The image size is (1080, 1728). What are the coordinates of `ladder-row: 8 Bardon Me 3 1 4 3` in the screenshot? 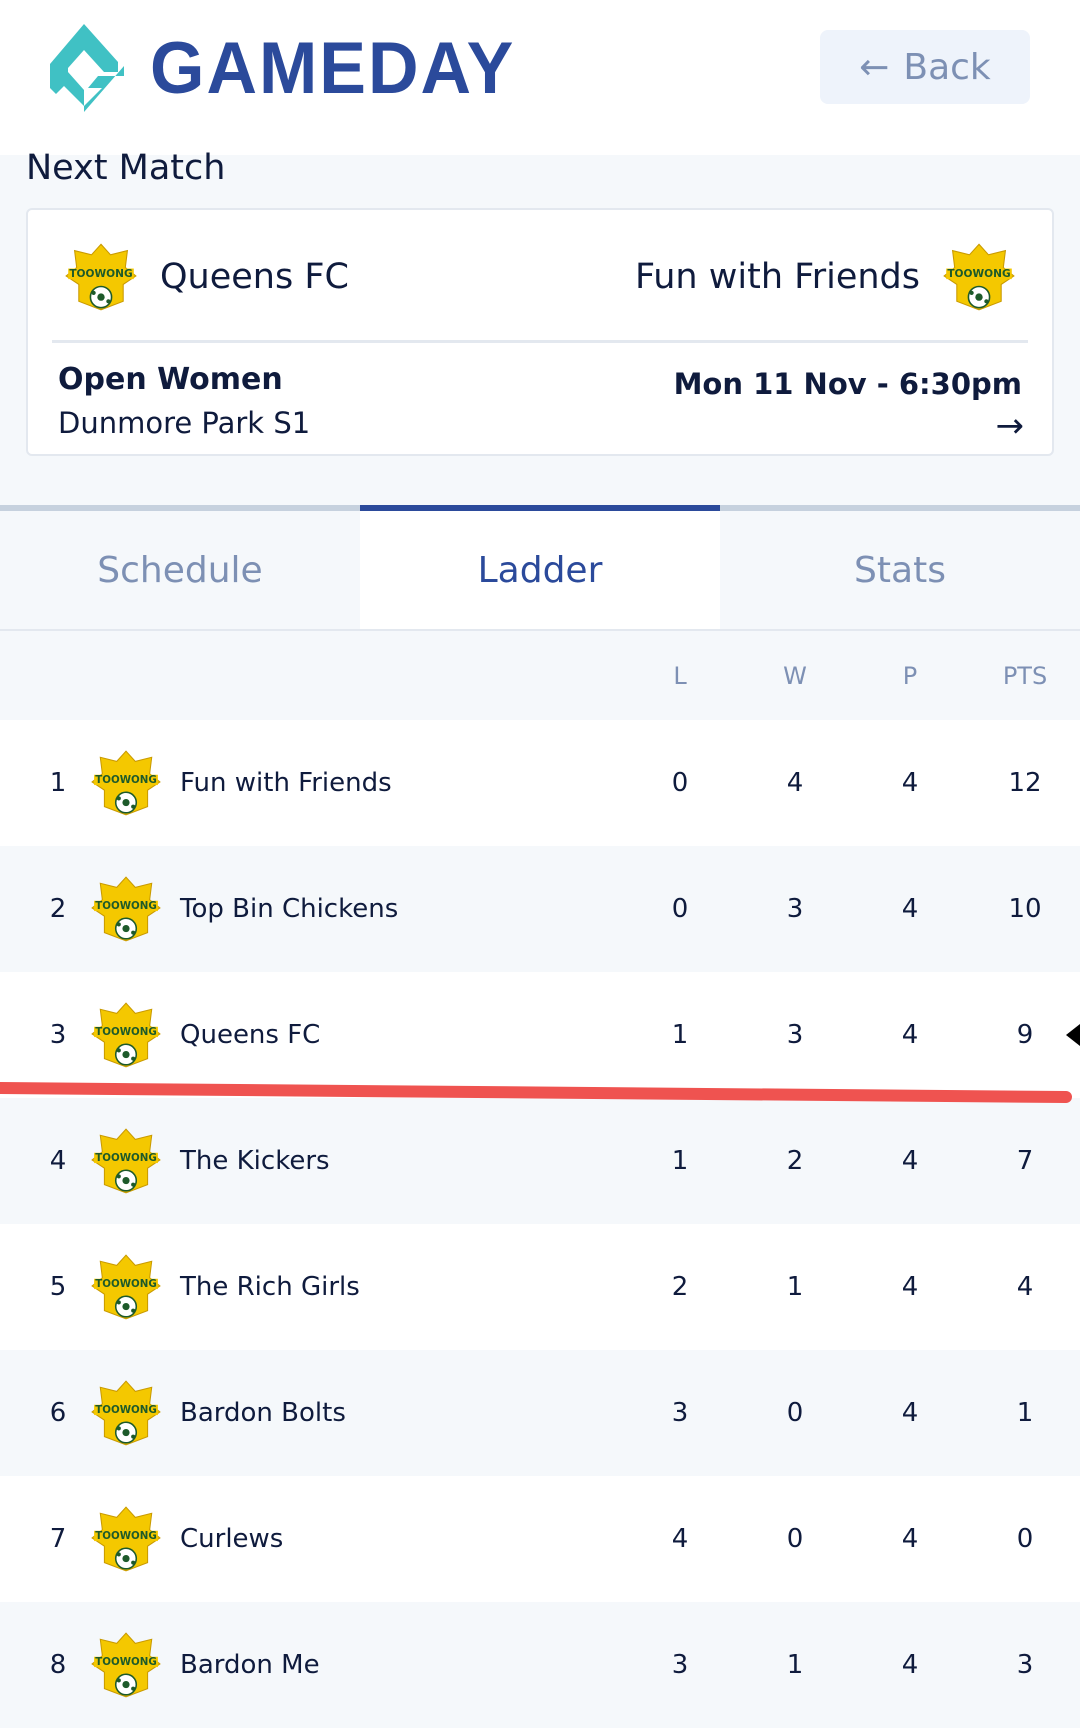 It's located at (540, 1665).